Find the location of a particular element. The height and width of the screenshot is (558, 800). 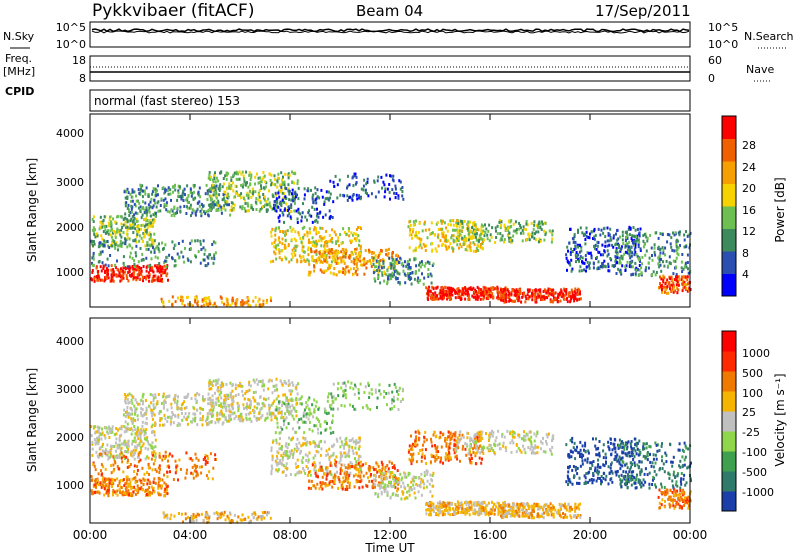

nsky-label: N.Sky is located at coordinates (19, 36).